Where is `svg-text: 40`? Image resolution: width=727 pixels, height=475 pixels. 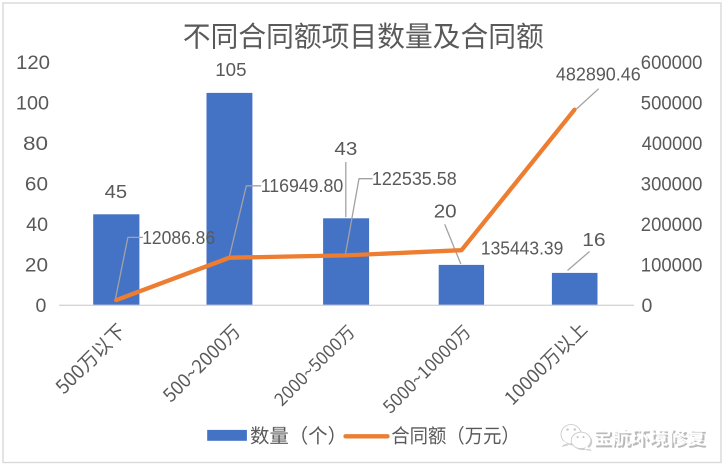
svg-text: 40 is located at coordinates (37, 225).